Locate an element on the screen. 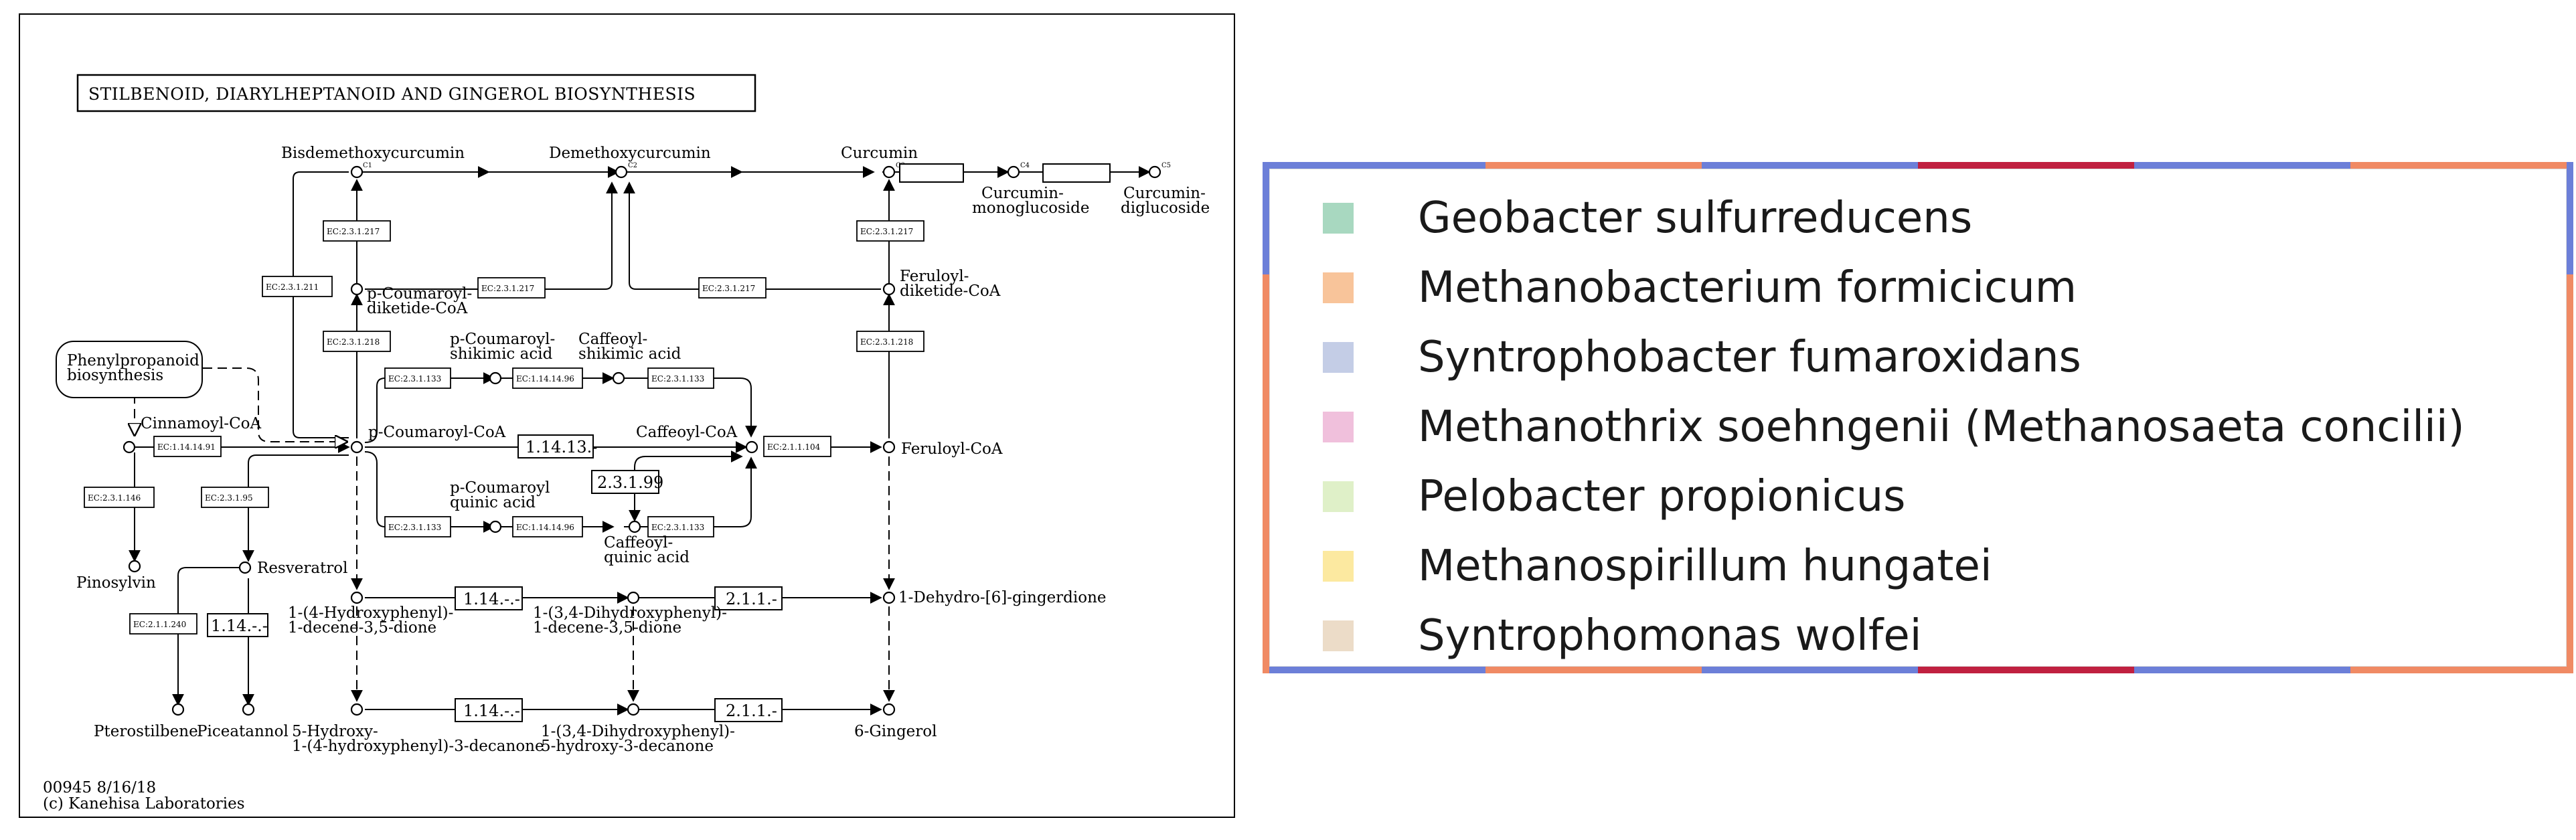 This screenshot has height=840, width=2576. compound-bisdemethoxycurcumin: Bisdemethoxycurcumin is located at coordinates (373, 153).